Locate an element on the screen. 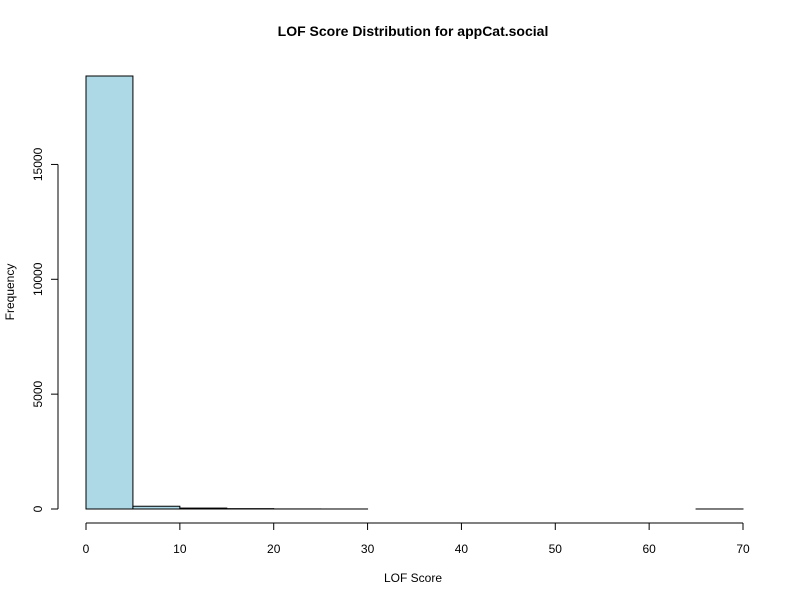  y-tick-label: 15000 is located at coordinates (38, 164).